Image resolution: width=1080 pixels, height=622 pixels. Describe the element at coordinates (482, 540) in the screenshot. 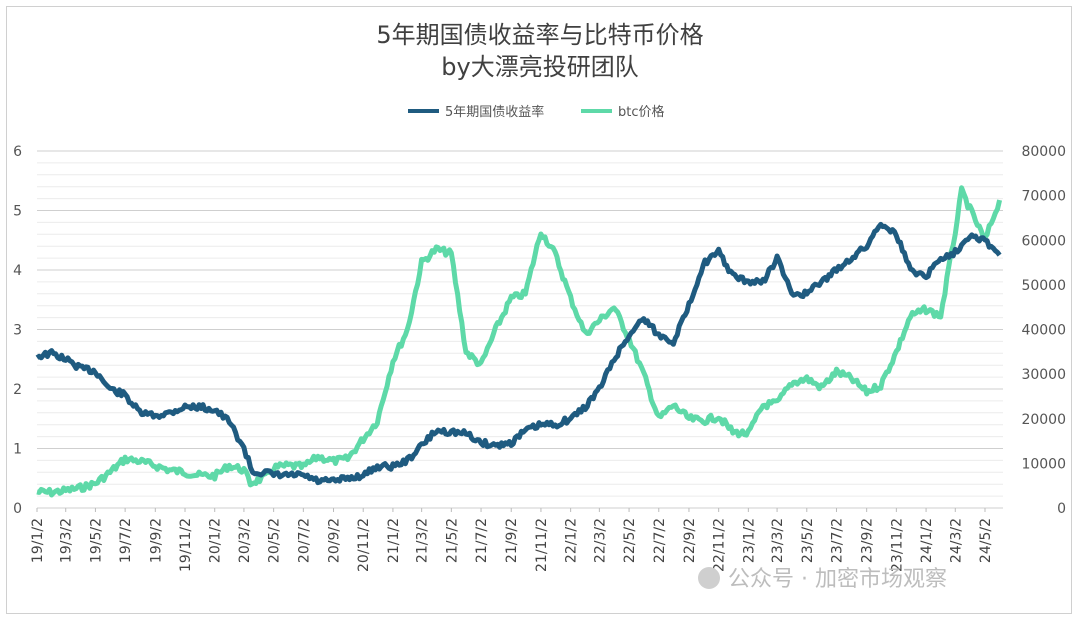

I see `x-tick-label: 21/7/2` at that location.